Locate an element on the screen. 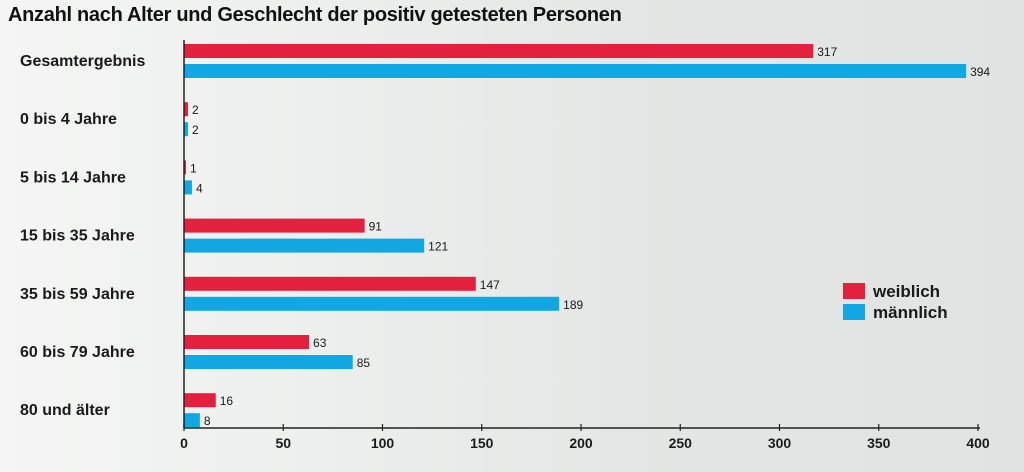 The height and width of the screenshot is (472, 1024). value-label: 394 is located at coordinates (980, 72).